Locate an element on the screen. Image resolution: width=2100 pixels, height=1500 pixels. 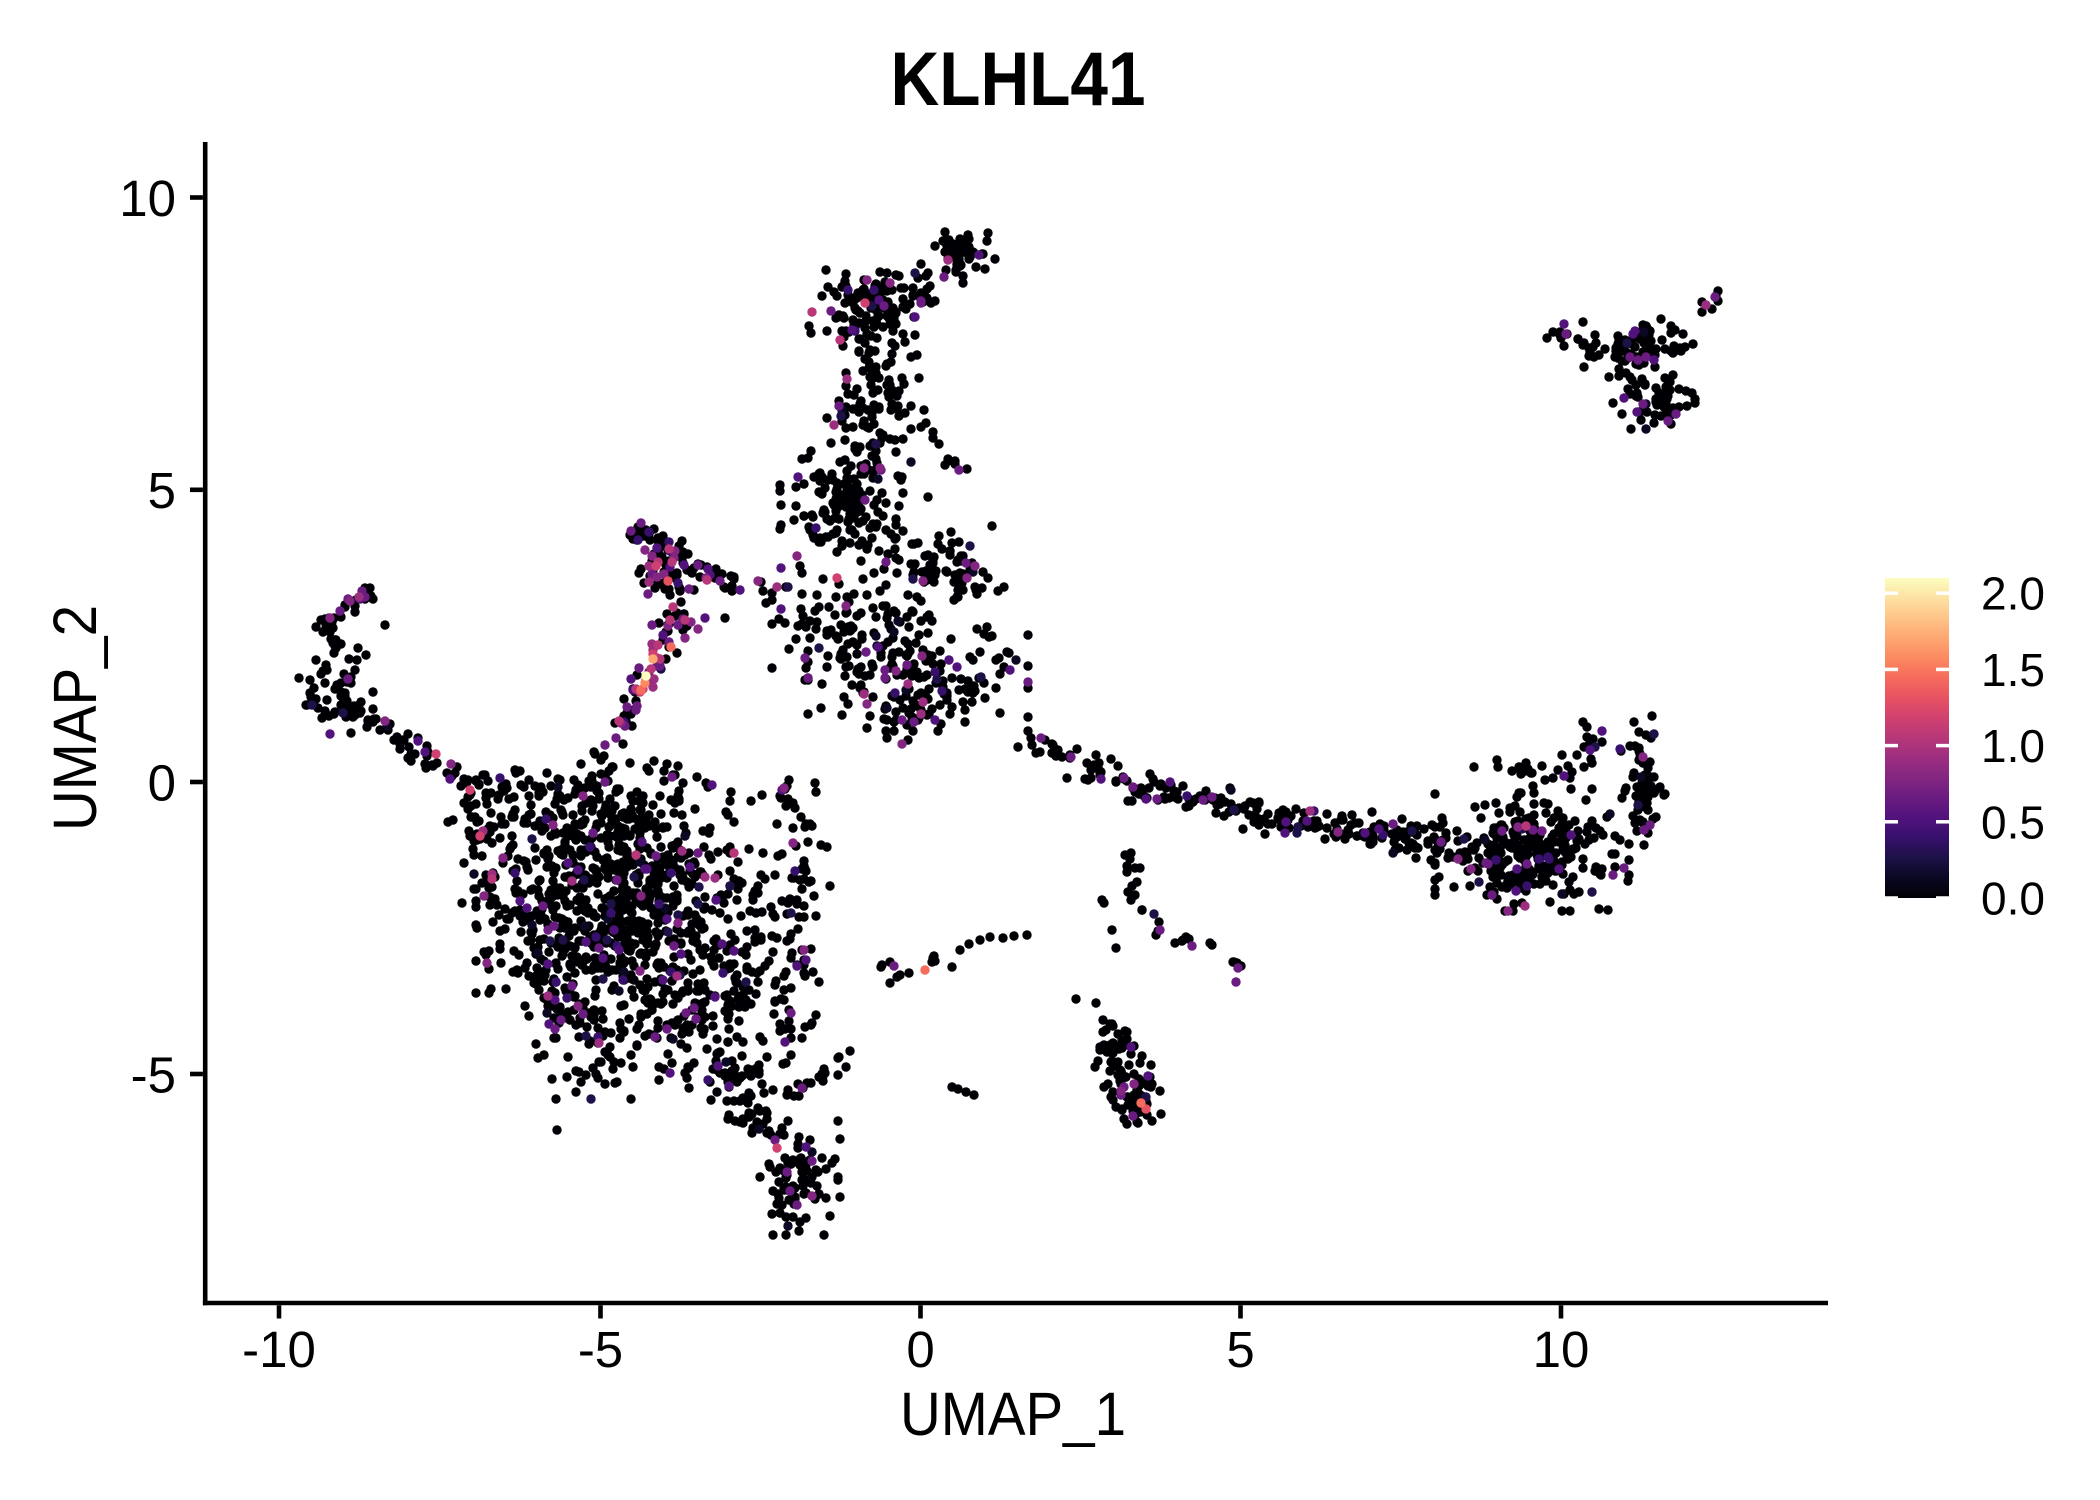
svg-text: 0.0 is located at coordinates (2013, 899).